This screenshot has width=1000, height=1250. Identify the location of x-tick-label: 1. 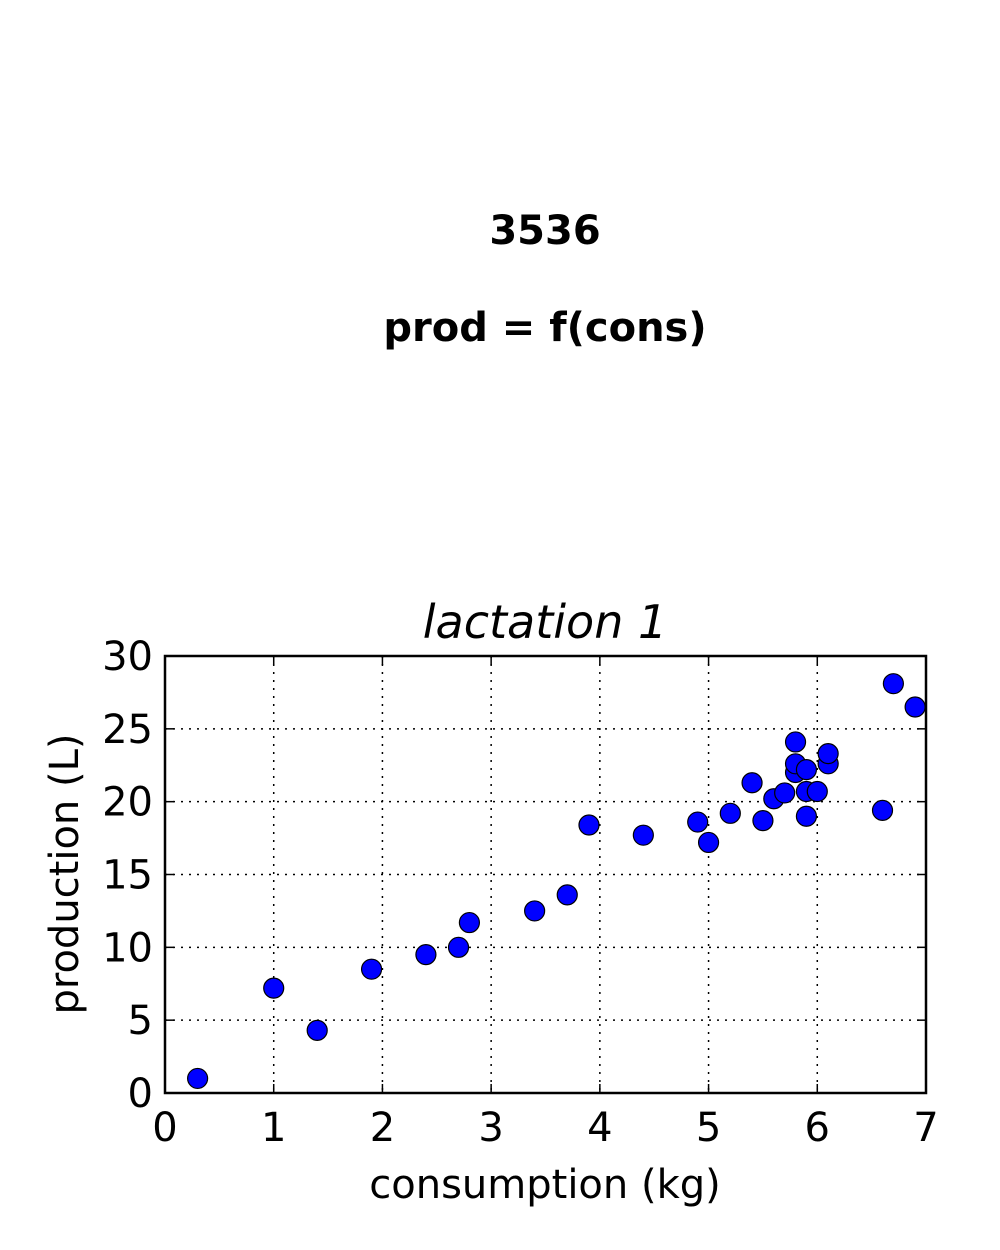
(273, 1128).